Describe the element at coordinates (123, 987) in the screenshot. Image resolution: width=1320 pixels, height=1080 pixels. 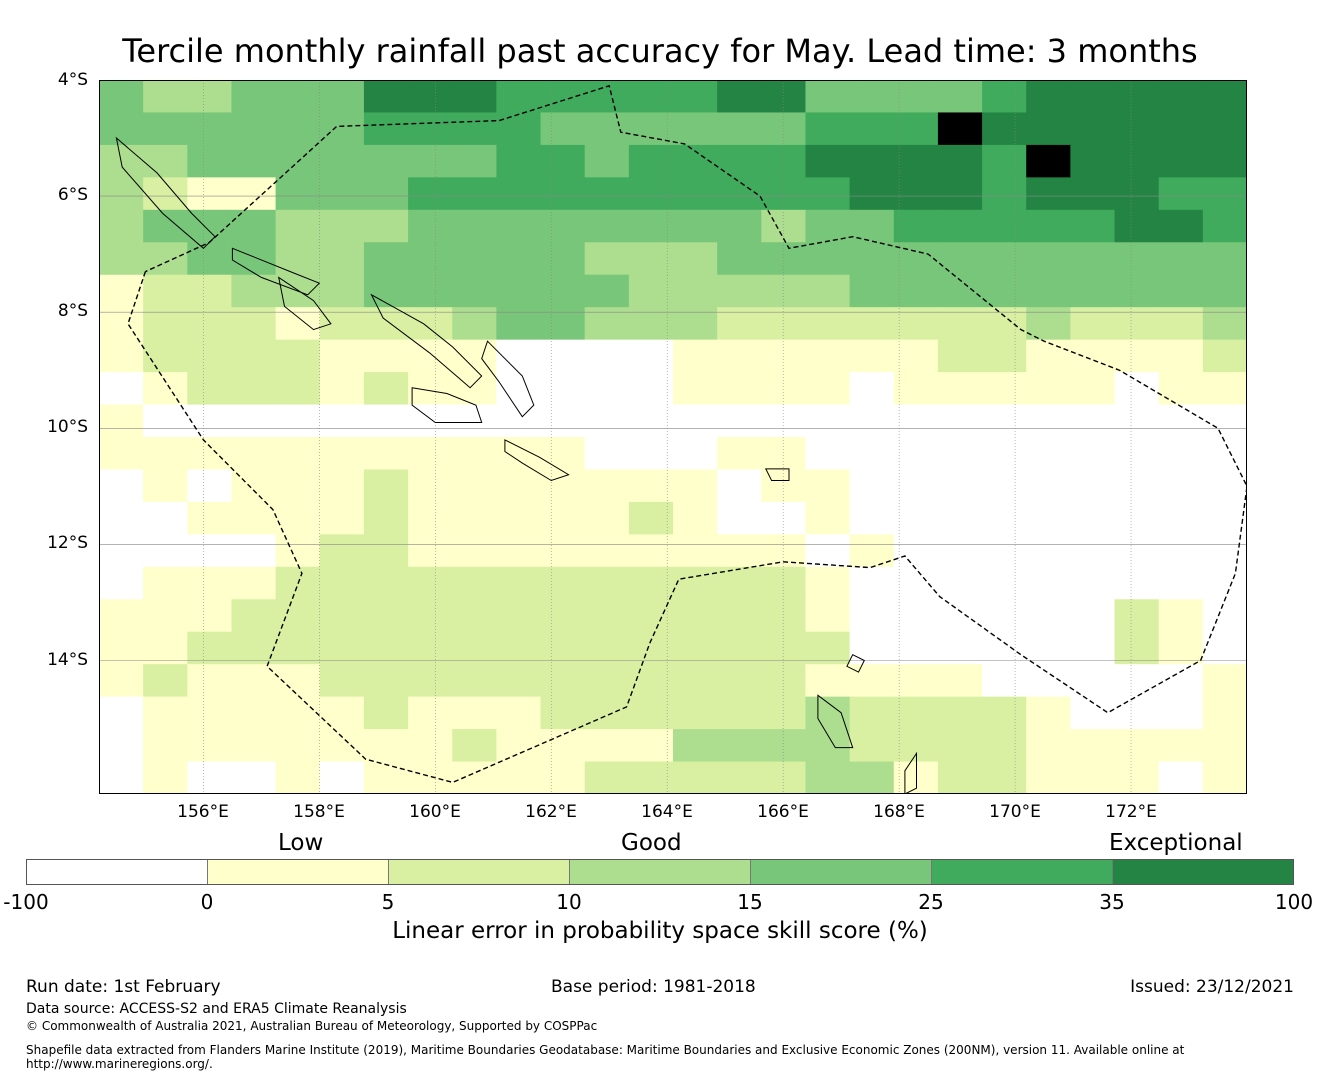
I see `run-date: Run date: 1st February` at that location.